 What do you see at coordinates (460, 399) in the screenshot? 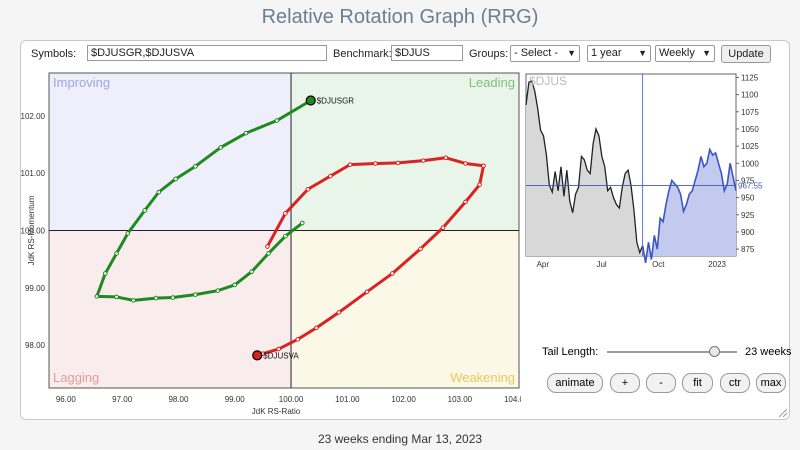
I see `x-tick-label: 103.00` at bounding box center [460, 399].